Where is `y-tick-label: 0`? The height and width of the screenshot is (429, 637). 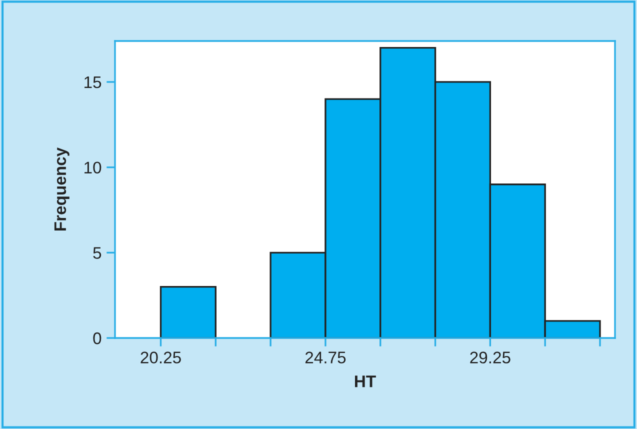
y-tick-label: 0 is located at coordinates (97, 338).